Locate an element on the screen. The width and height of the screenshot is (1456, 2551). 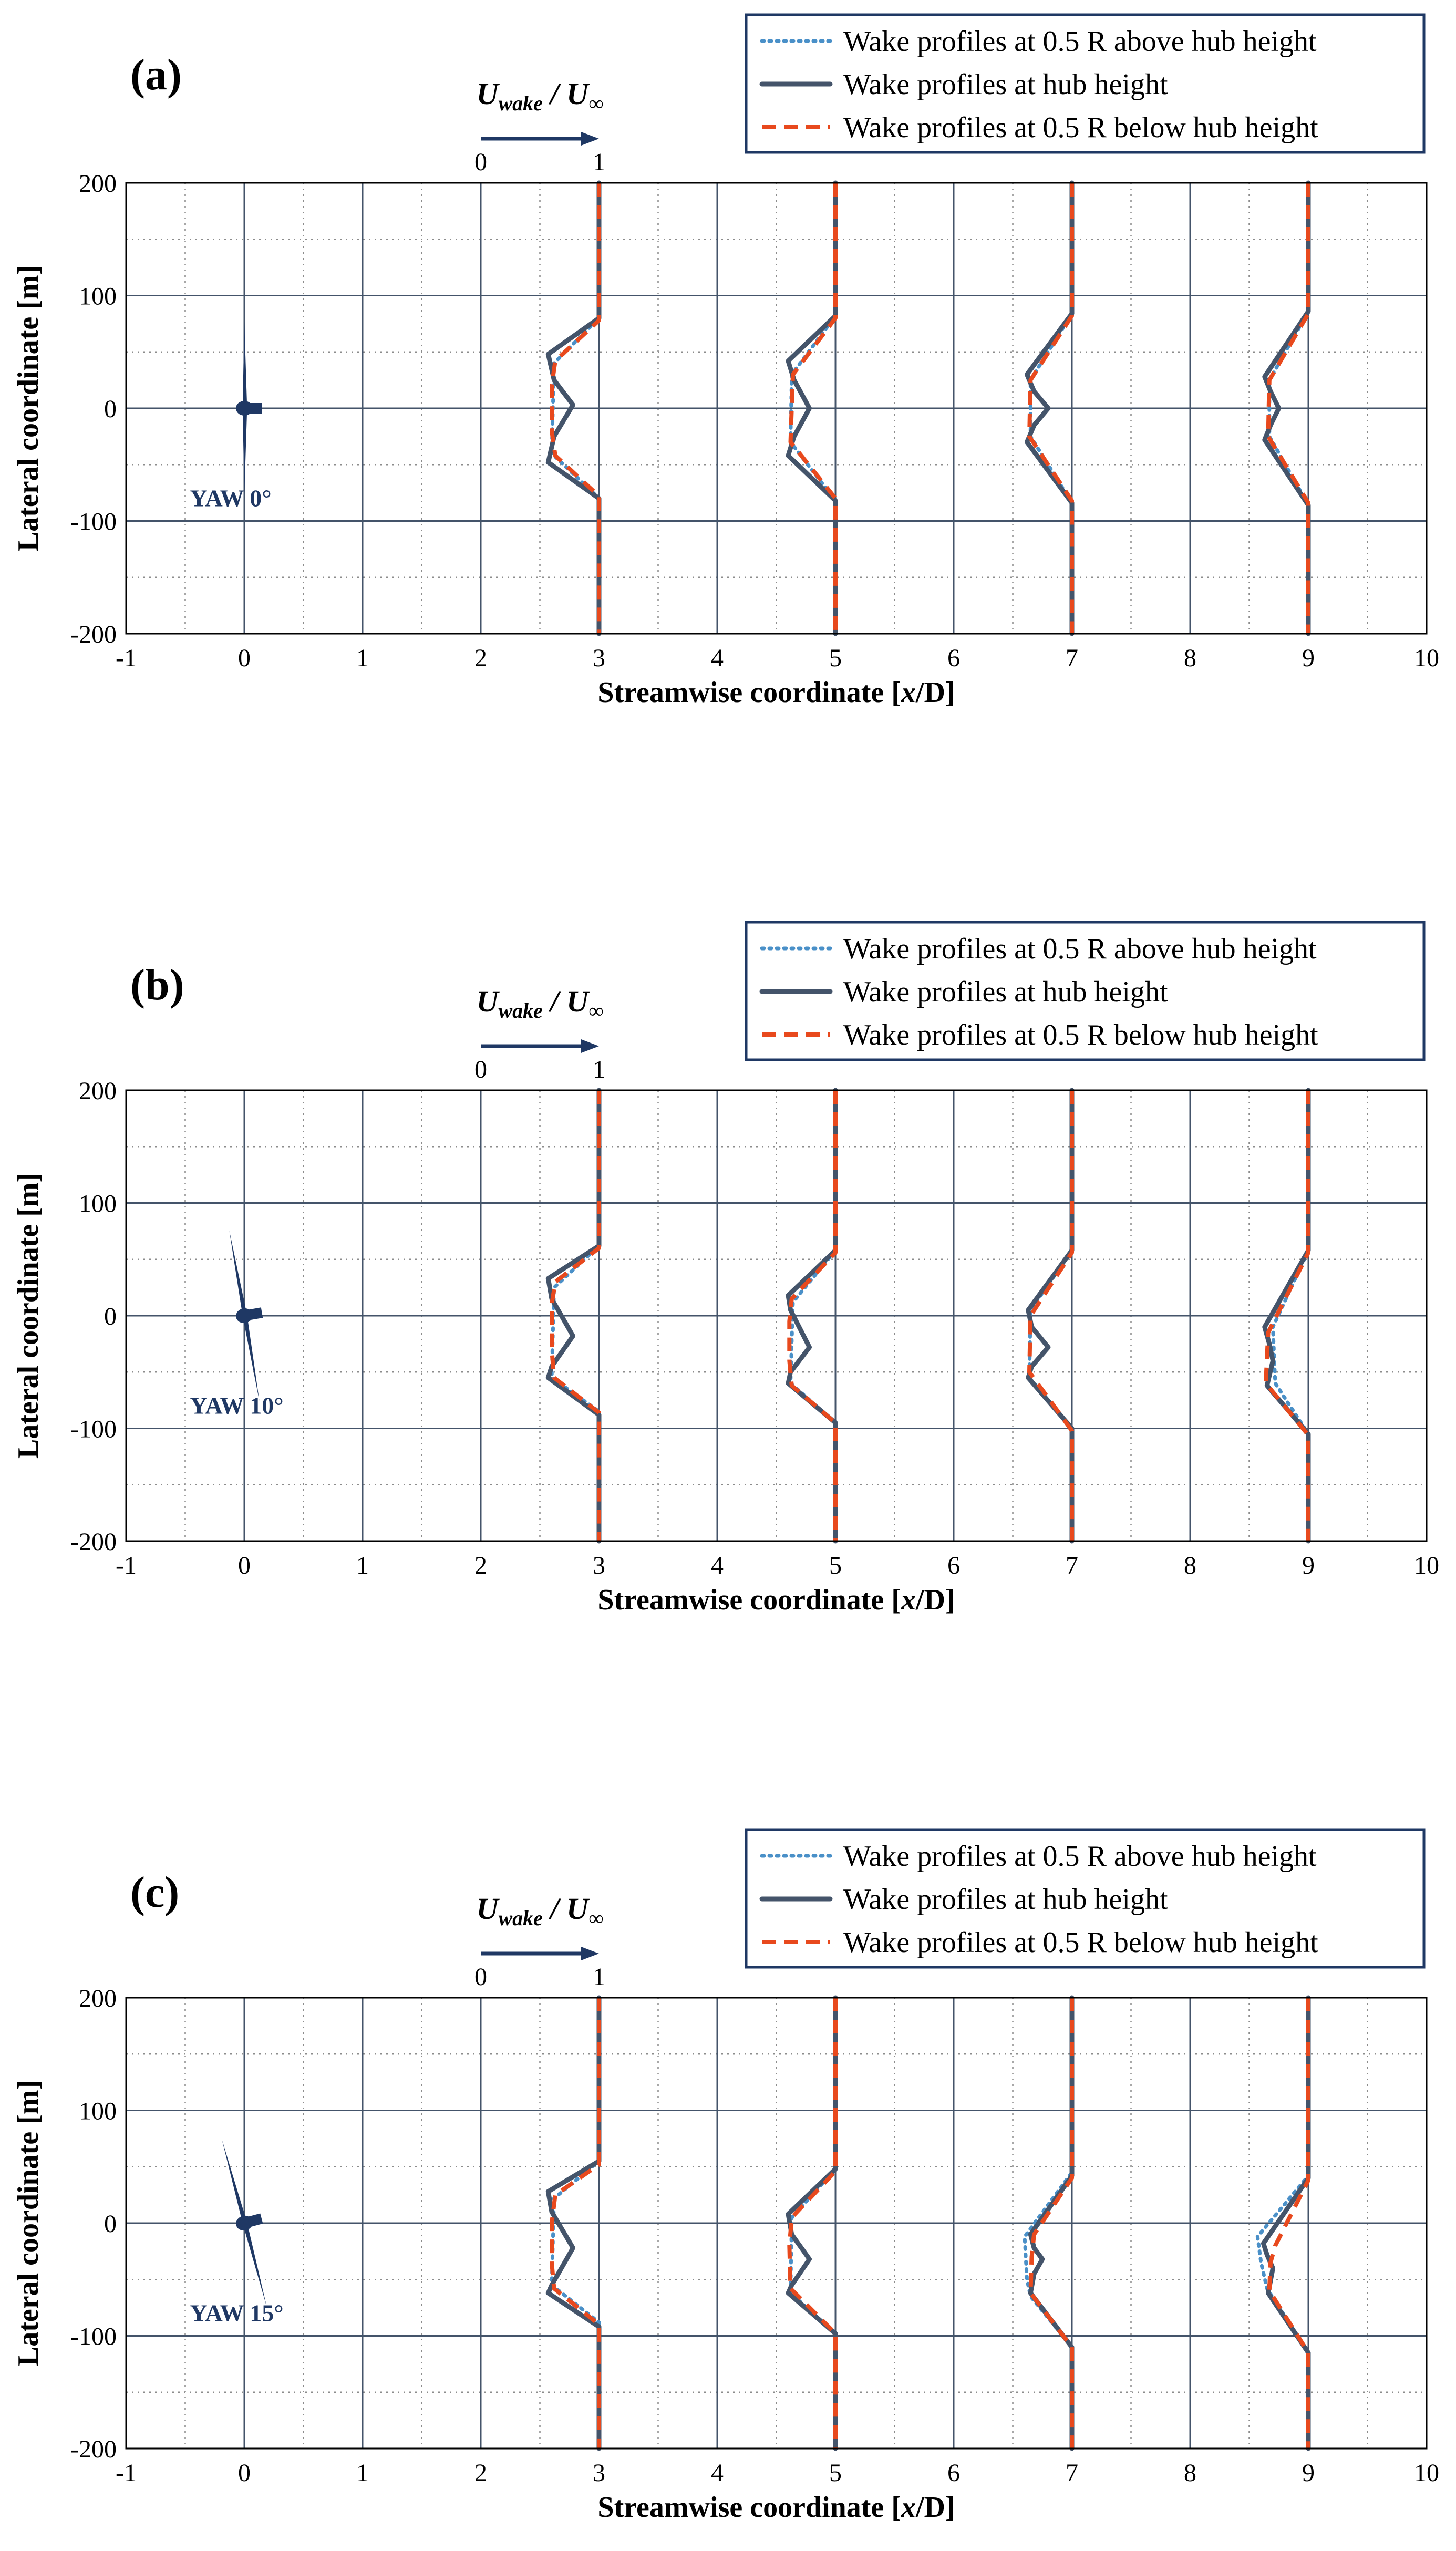
yaw-label: YAW 0° is located at coordinates (231, 498).